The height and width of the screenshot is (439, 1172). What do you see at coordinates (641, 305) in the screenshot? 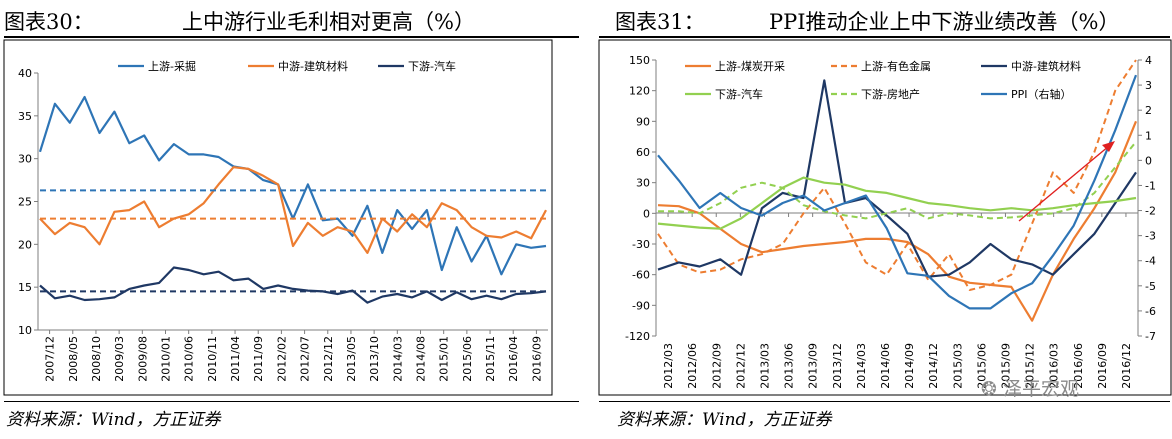
I see `right-y-tick-label: -90` at bounding box center [641, 305].